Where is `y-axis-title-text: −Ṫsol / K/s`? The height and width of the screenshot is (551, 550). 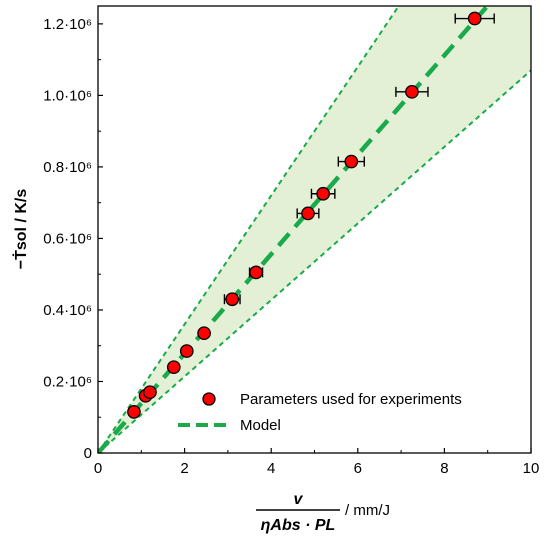
y-axis-title-text: −Ṫsol / K/s is located at coordinates (21, 229).